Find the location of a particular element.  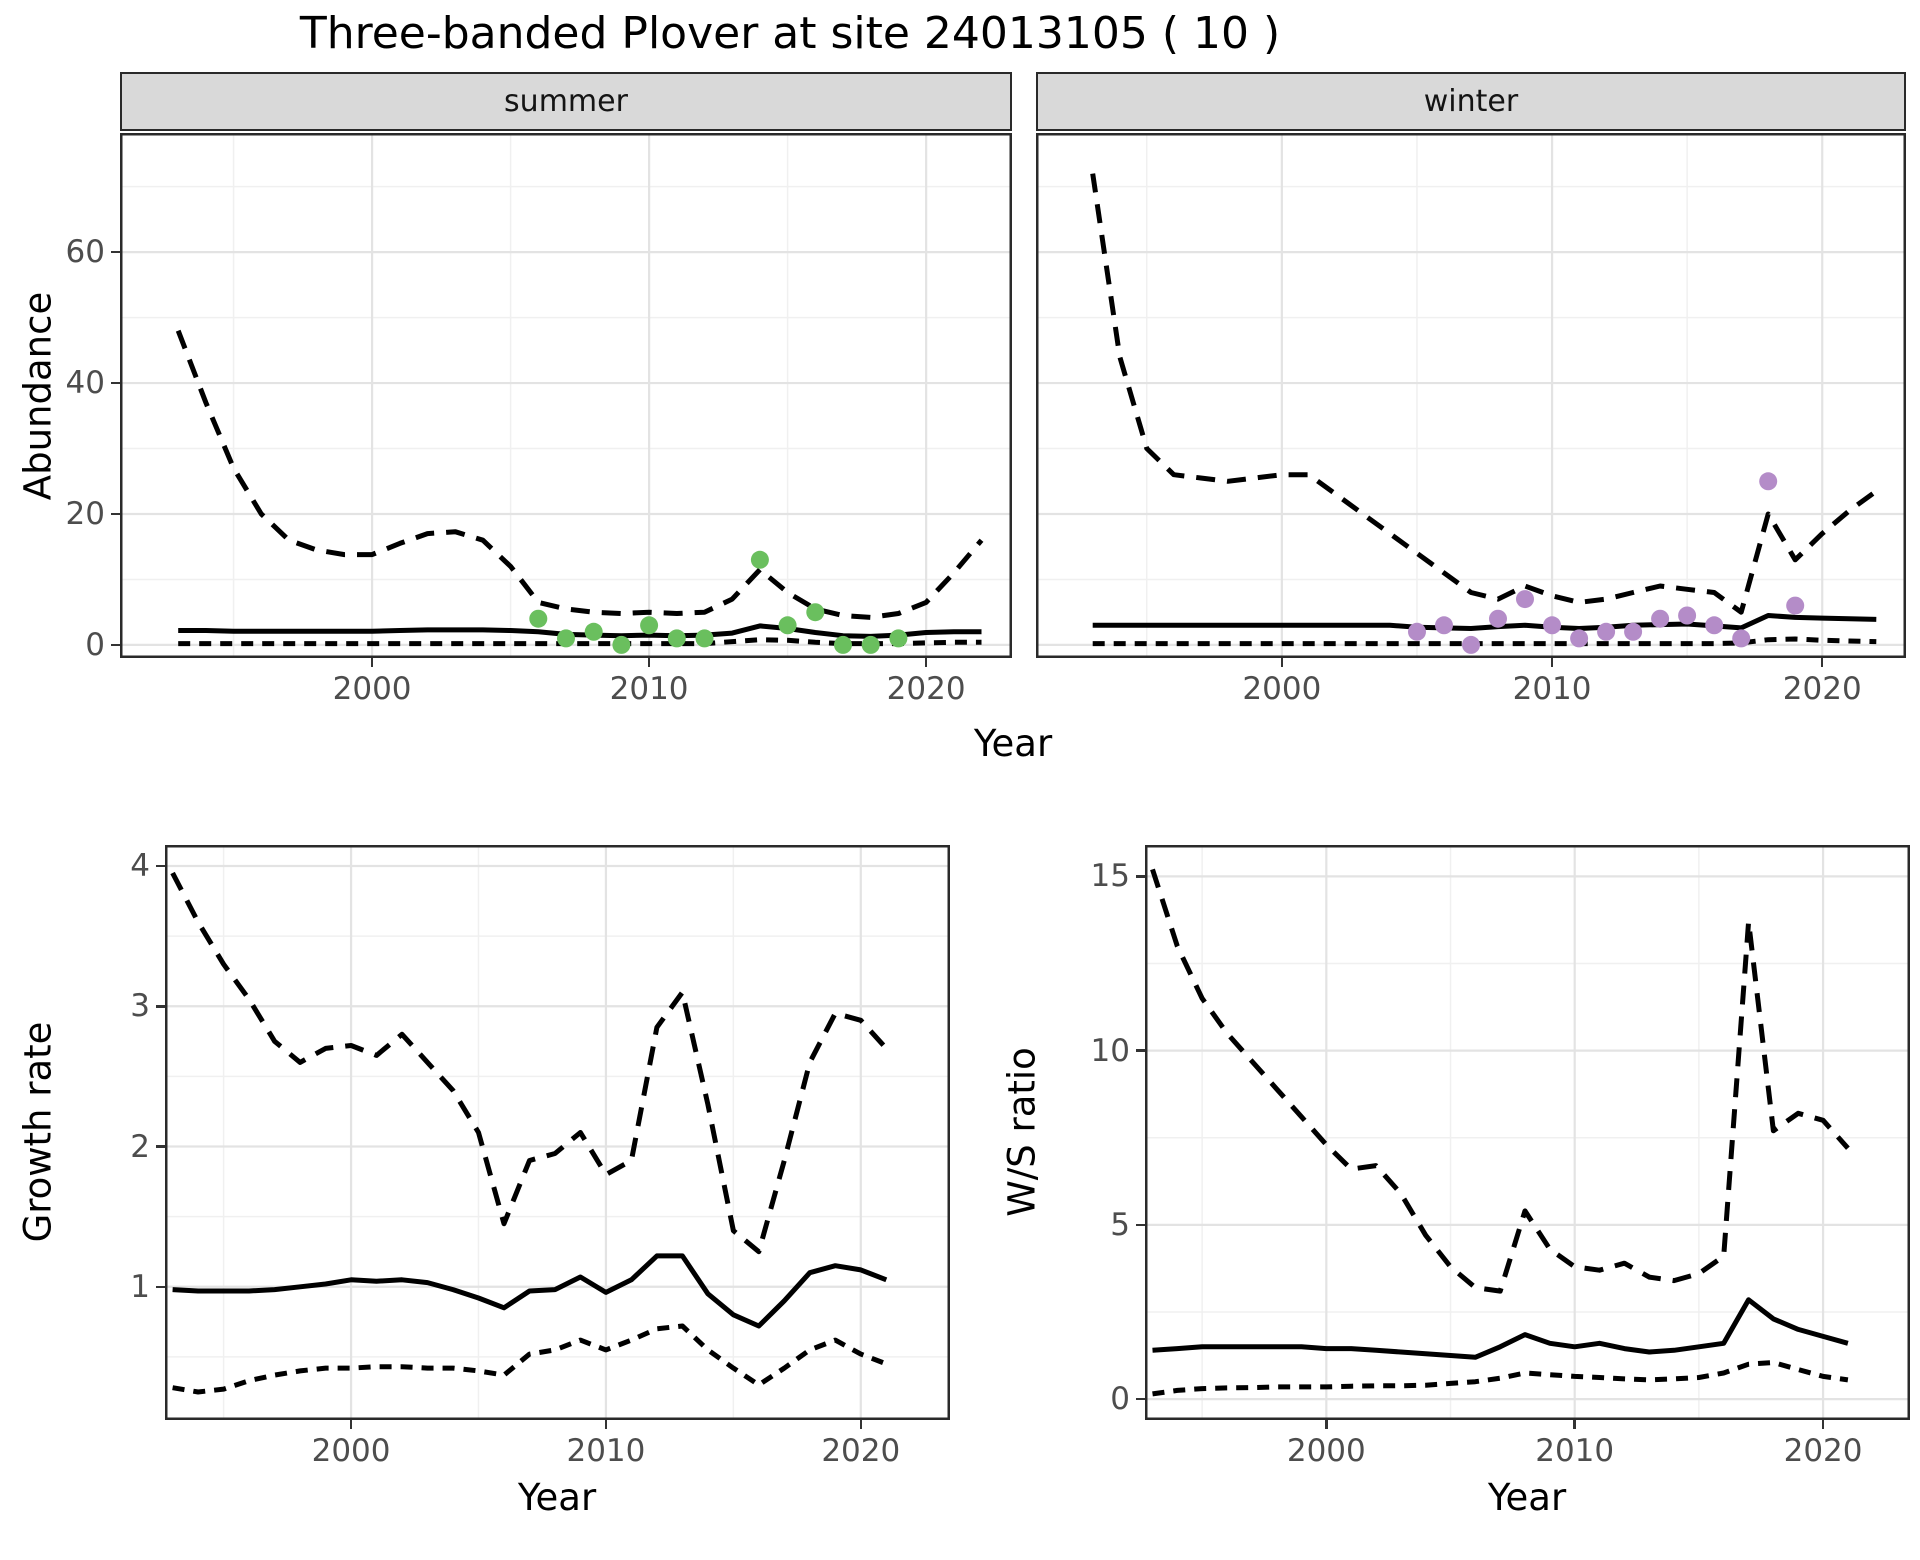

y-tick-label: 5 is located at coordinates (1120, 1224).